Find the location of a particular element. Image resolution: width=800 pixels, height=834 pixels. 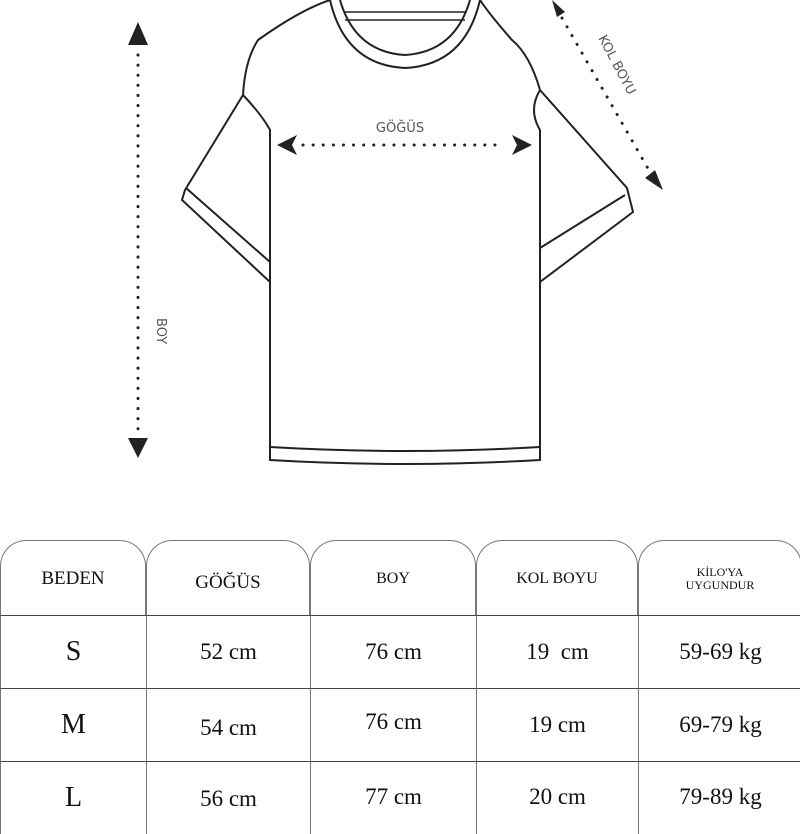

chest-label: GÖĞÜS is located at coordinates (400, 127).